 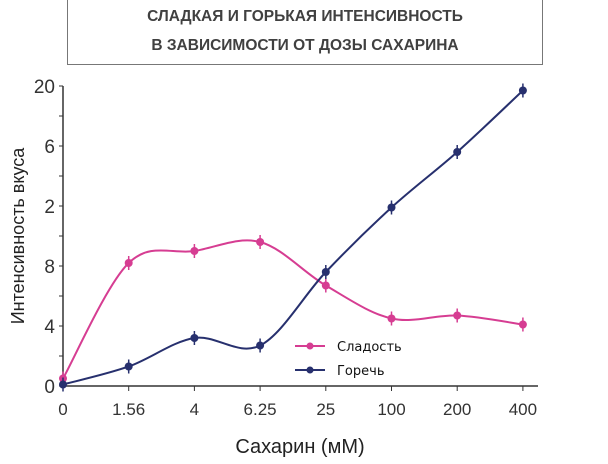 What do you see at coordinates (194, 409) in the screenshot?
I see `x-tick-label: 4` at bounding box center [194, 409].